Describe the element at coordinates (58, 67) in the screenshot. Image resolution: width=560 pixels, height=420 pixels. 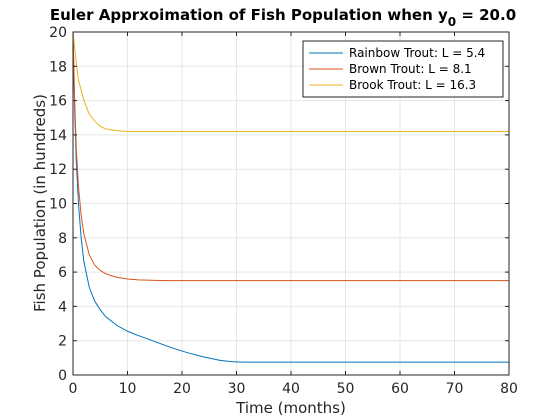
I see `y-tick-label: 18` at that location.